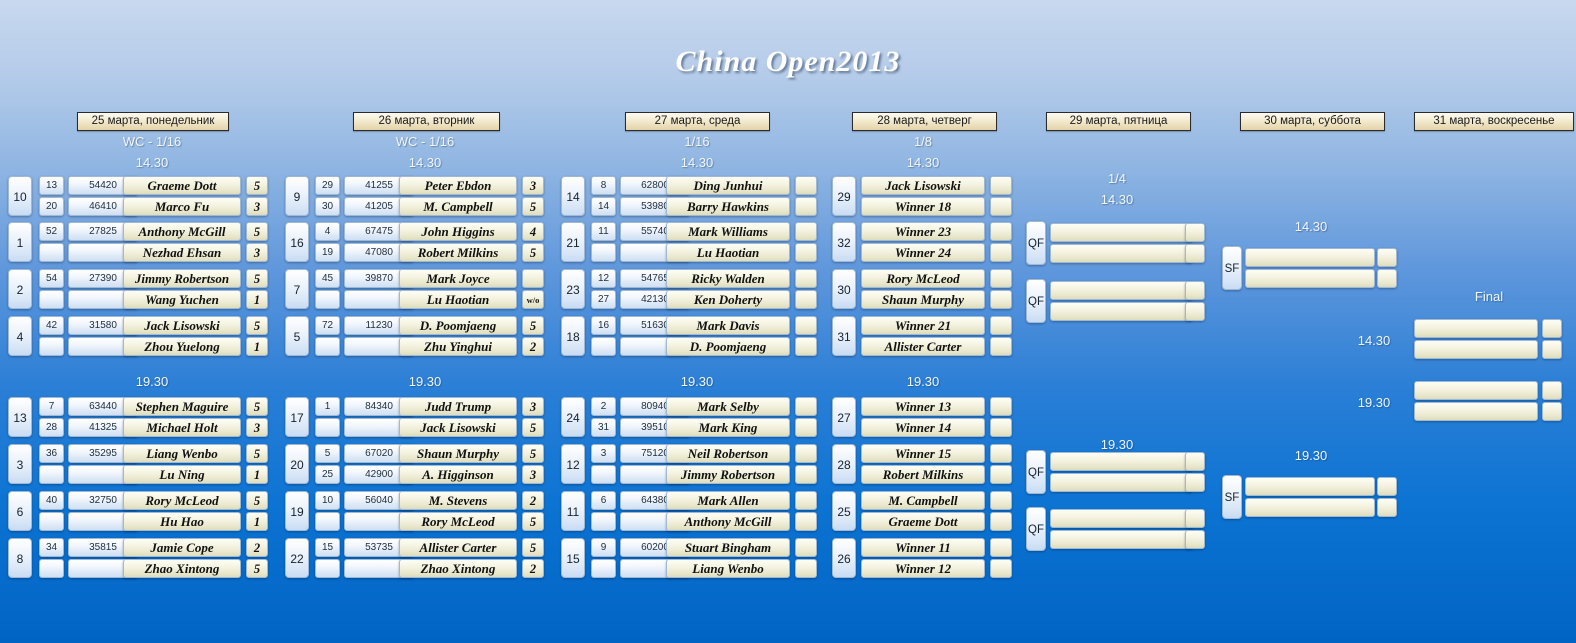 This screenshot has height=643, width=1576. What do you see at coordinates (728, 206) in the screenshot?
I see `player-name: Barry Hawkins` at bounding box center [728, 206].